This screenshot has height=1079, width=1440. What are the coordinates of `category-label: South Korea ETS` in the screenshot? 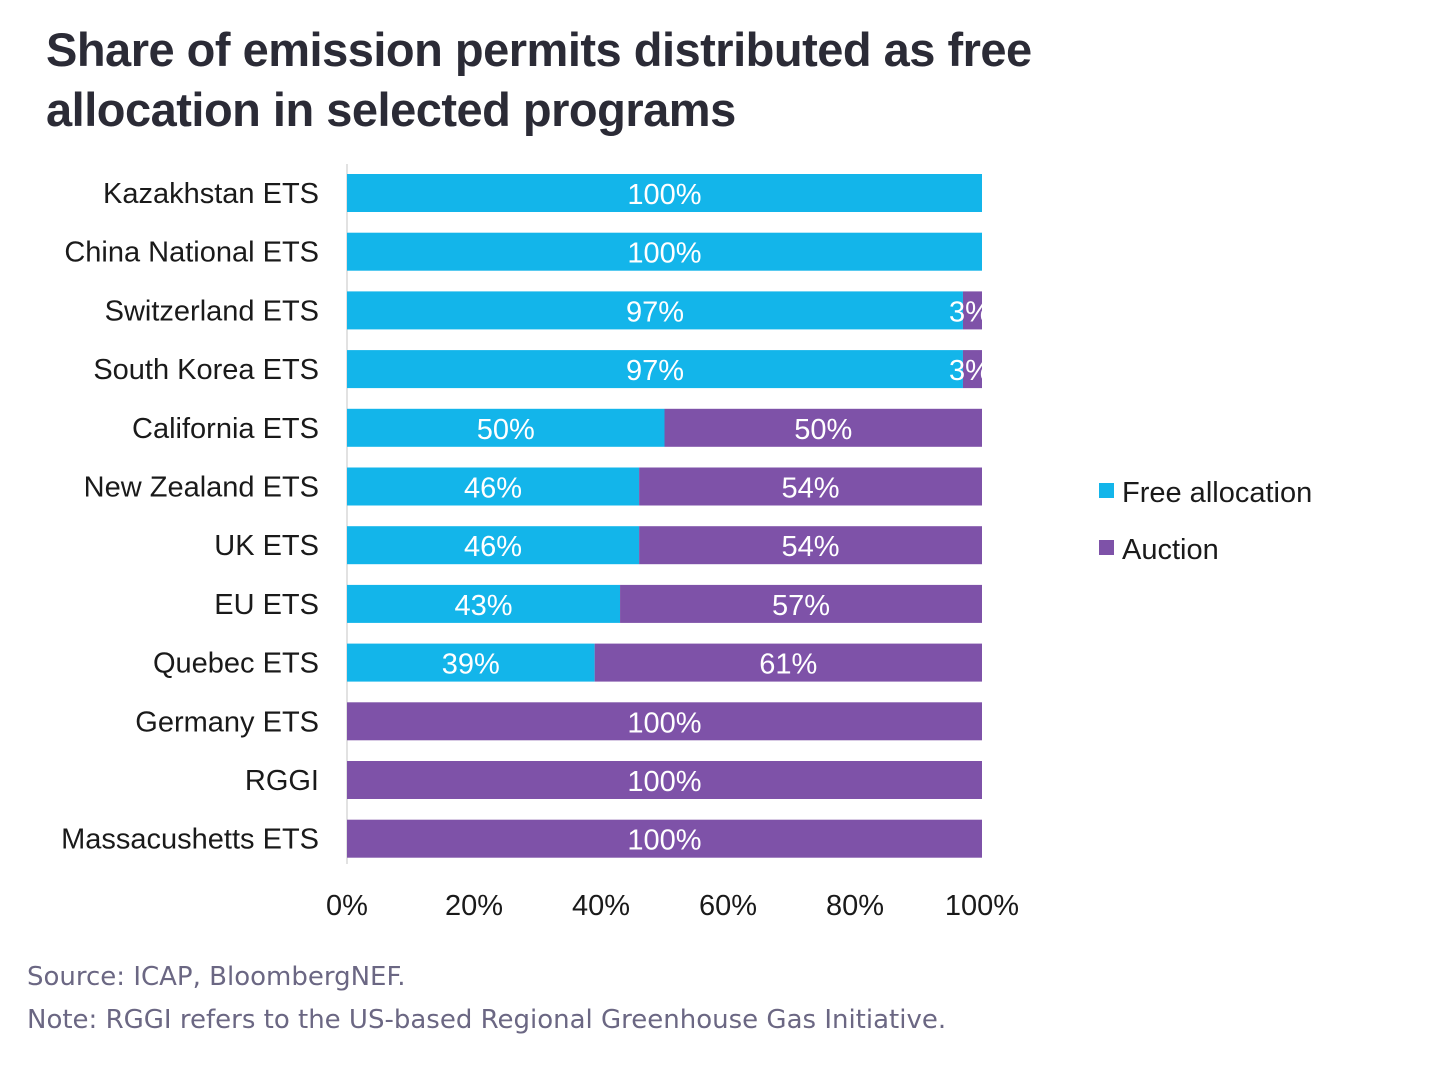 It's located at (206, 370).